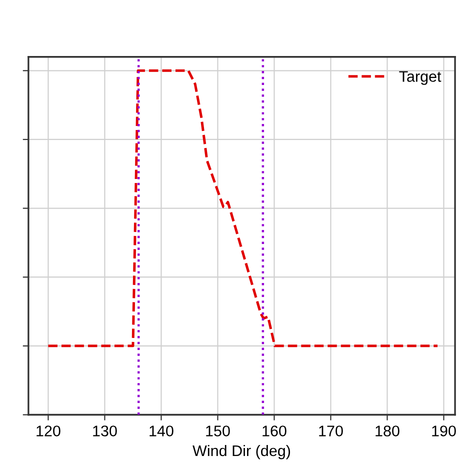  Describe the element at coordinates (331, 431) in the screenshot. I see `x-tick-label: 170` at that location.